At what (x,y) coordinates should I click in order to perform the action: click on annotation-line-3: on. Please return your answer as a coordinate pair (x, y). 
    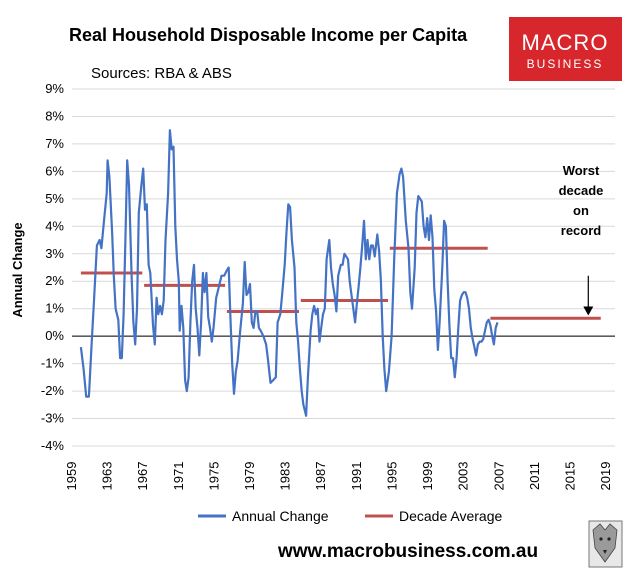
    Looking at the image, I should click on (581, 210).